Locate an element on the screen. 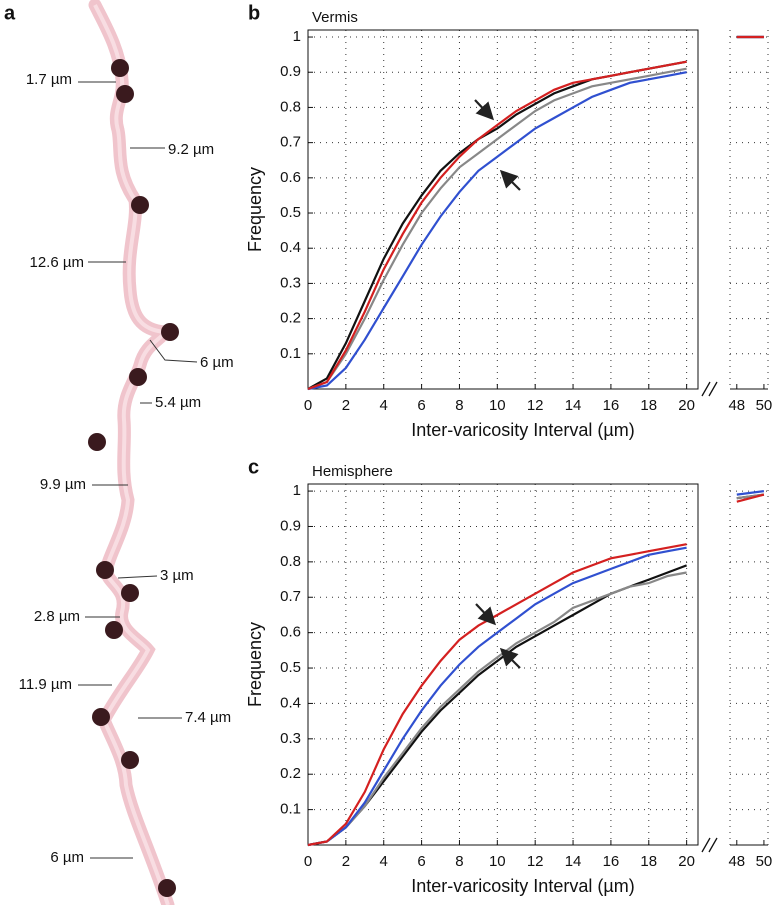 The height and width of the screenshot is (905, 780). distance-label: 1.7 µm is located at coordinates (49, 79).